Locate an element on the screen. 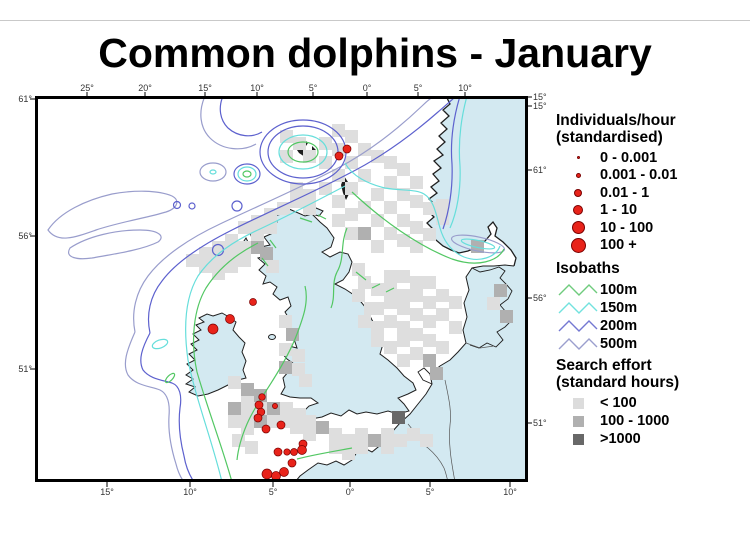 This screenshot has height=546, width=750. legend-effort-subtitle: (standard hours) is located at coordinates (618, 382).